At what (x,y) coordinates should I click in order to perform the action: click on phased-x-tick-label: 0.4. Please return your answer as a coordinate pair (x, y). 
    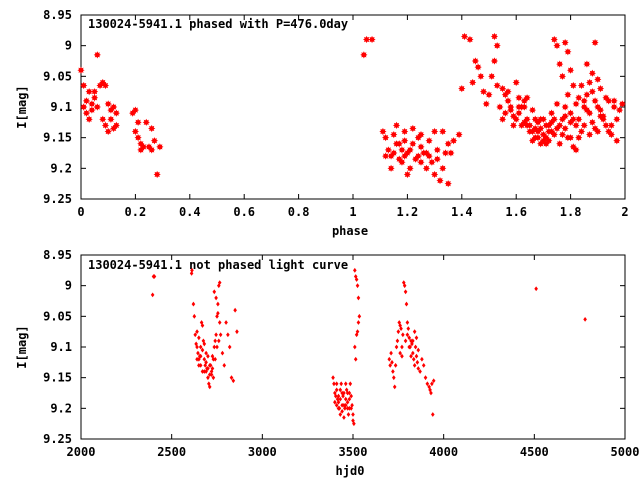
    Looking at the image, I should click on (190, 212).